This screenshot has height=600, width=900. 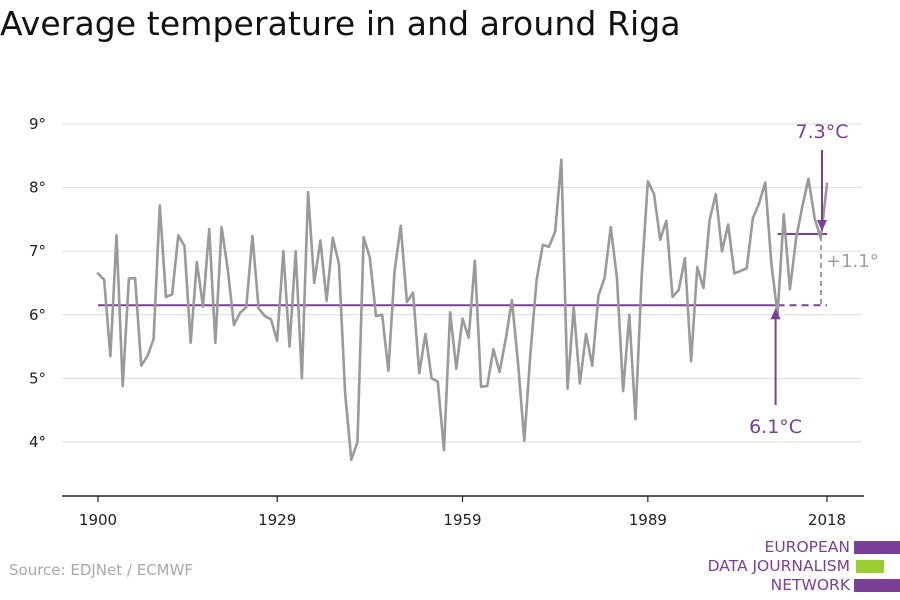 I want to click on edjnet-logo: EUROPEAN DATA JOURNALISM NETWORK, so click(x=800, y=567).